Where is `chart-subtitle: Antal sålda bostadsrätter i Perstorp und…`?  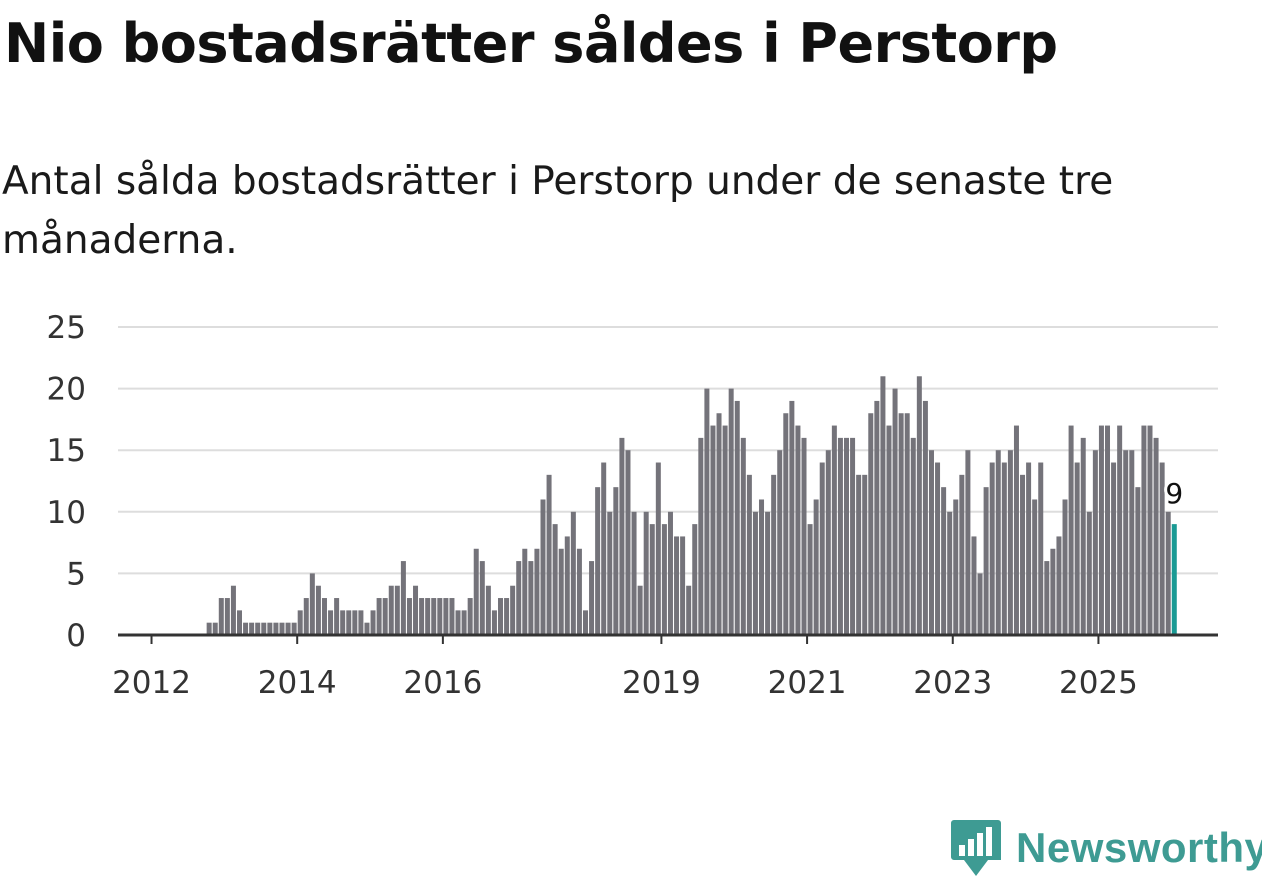 chart-subtitle: Antal sålda bostadsrätter i Perstorp und… is located at coordinates (558, 211).